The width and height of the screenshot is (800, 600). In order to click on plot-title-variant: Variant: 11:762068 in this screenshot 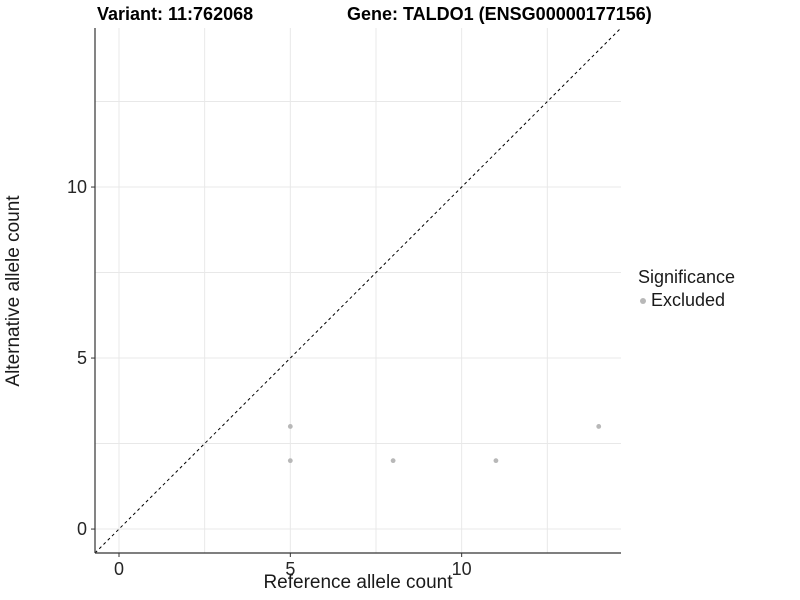, I will do `click(175, 14)`.